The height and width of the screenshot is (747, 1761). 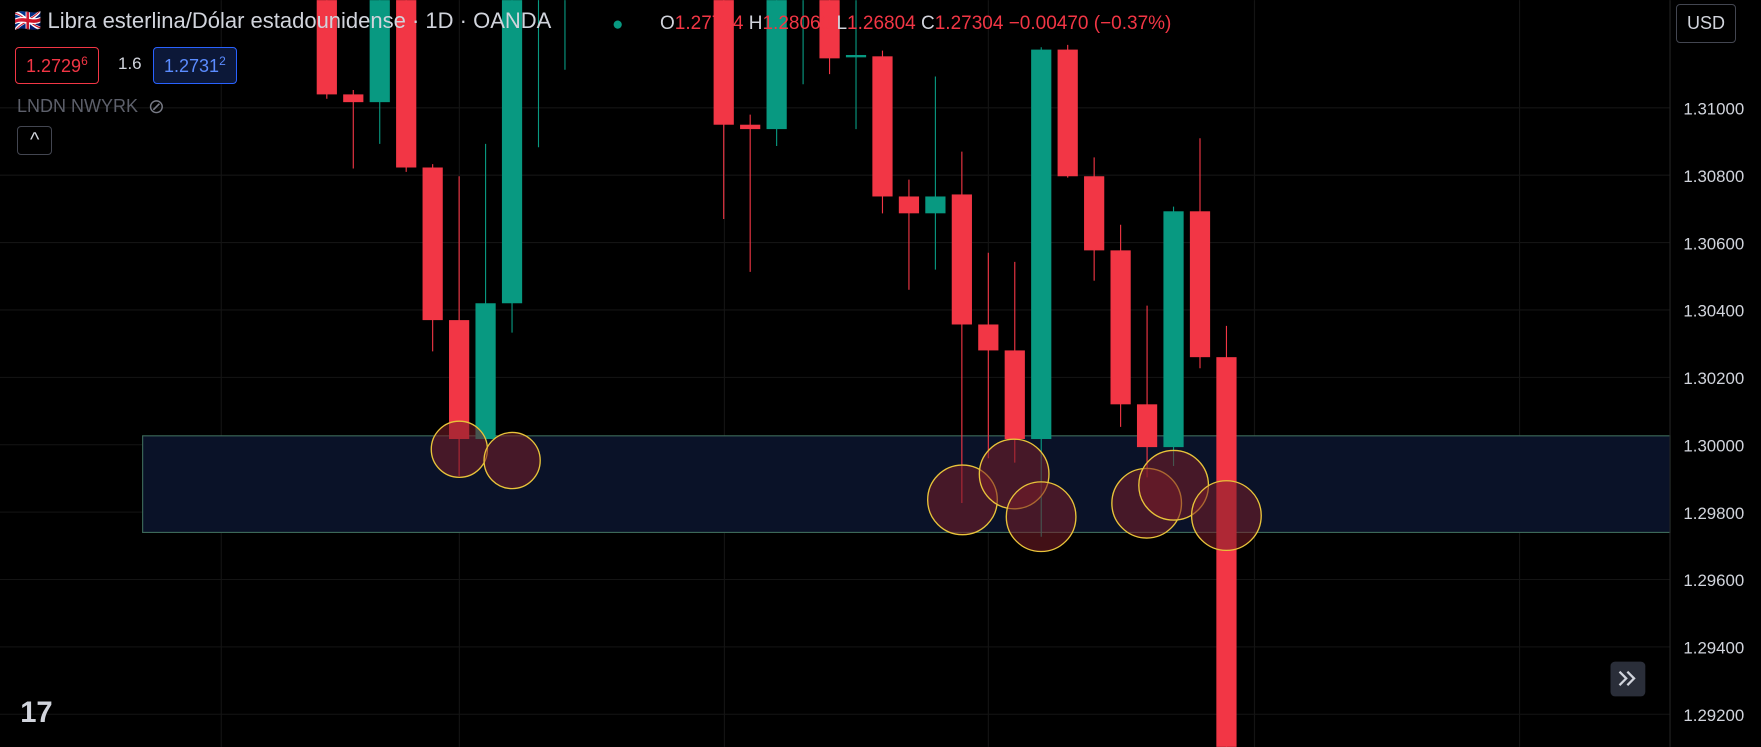 What do you see at coordinates (1713, 176) in the screenshot?
I see `y-tick-label: 1.30800` at bounding box center [1713, 176].